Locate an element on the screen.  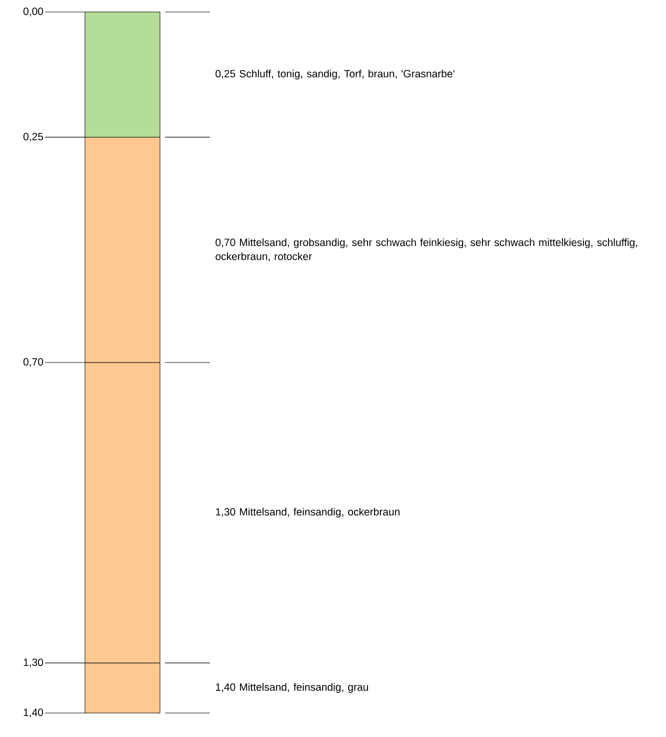
y-tick-label: 1,40 is located at coordinates (34, 713).